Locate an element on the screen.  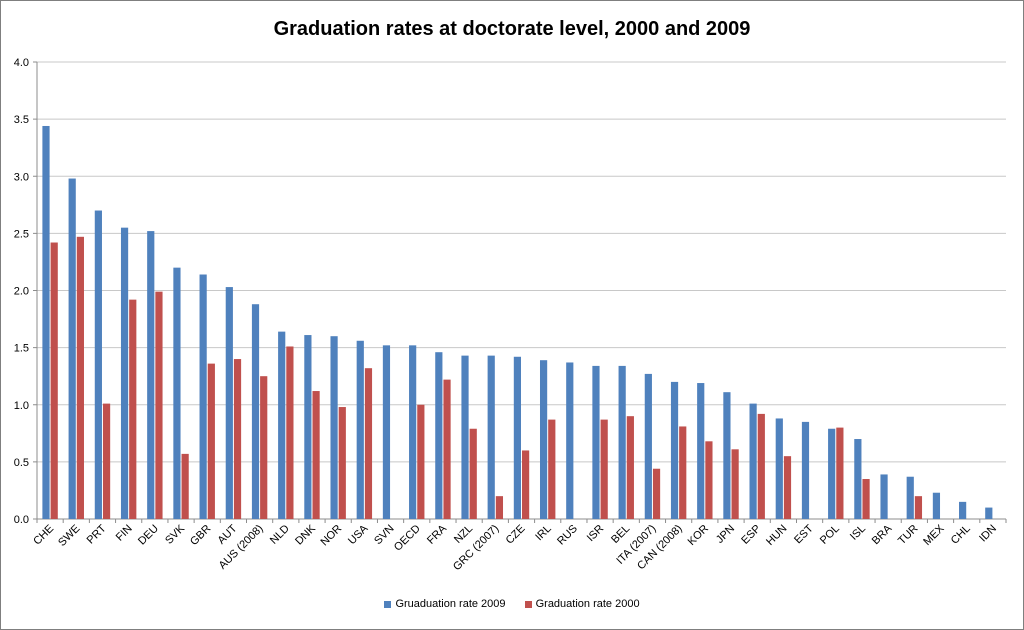
x-tick-label: IDN is located at coordinates (988, 534).